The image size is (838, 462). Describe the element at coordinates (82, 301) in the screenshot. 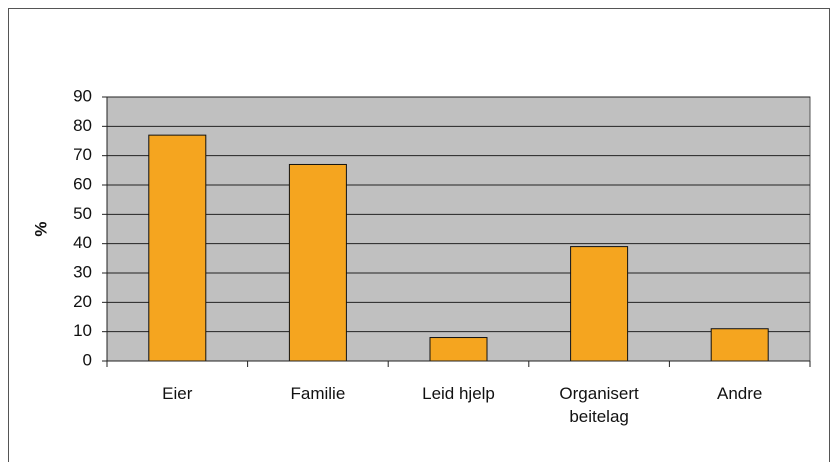

I see `y-tick-label: 20` at that location.